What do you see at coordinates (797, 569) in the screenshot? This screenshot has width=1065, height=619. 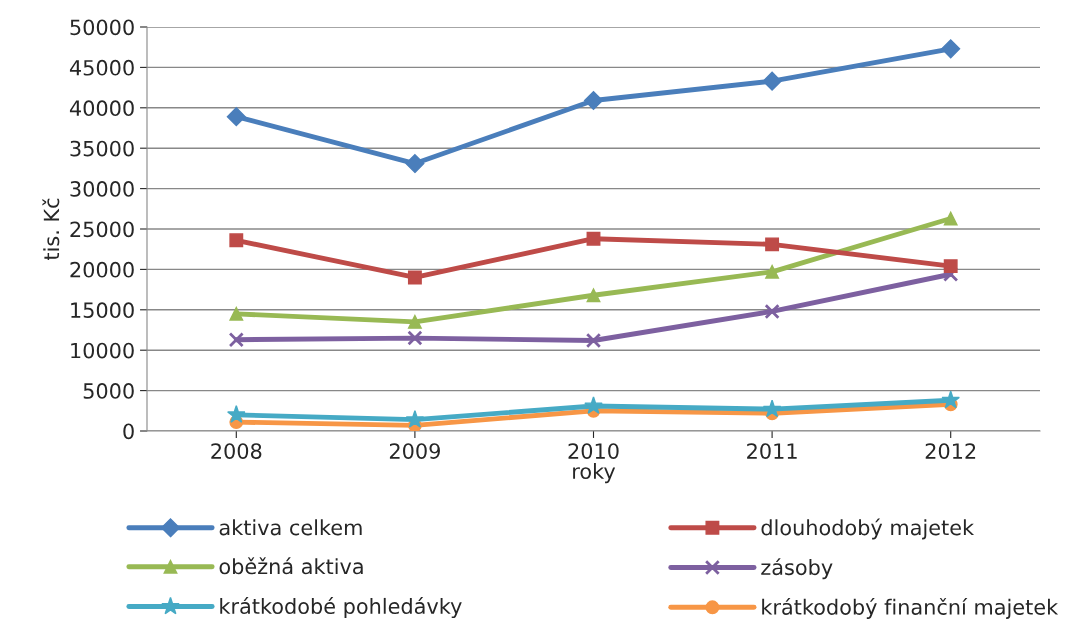 I see `legend-label: zásoby` at bounding box center [797, 569].